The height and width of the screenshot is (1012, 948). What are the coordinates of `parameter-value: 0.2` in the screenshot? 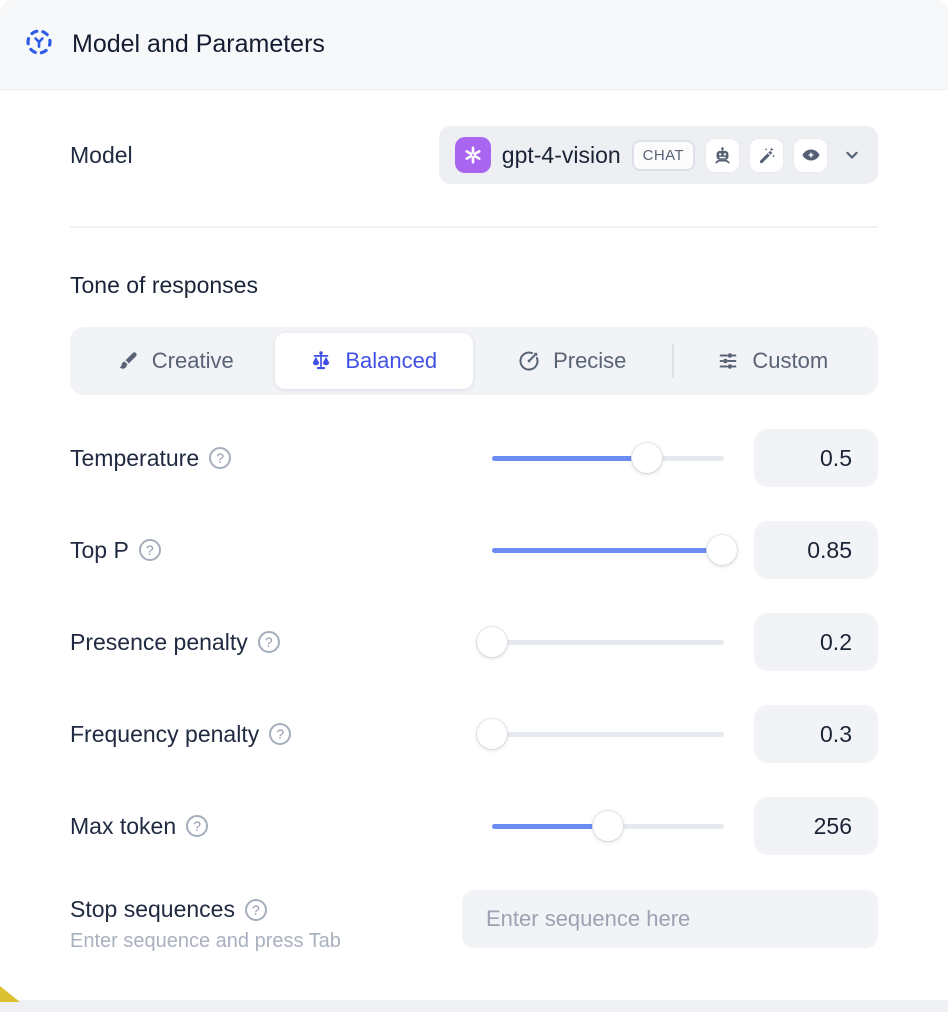 It's located at (816, 642).